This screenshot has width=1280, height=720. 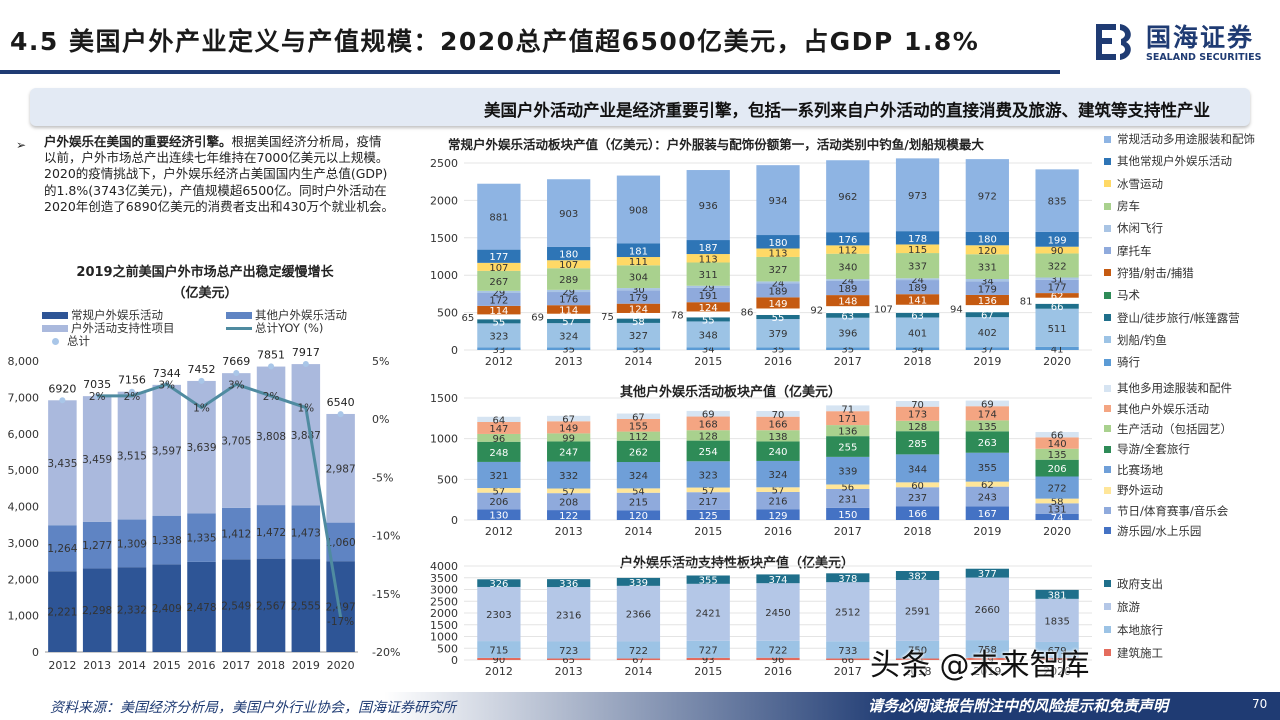 I want to click on legend-label: 生产活动（包括园艺）, so click(x=1174, y=428).